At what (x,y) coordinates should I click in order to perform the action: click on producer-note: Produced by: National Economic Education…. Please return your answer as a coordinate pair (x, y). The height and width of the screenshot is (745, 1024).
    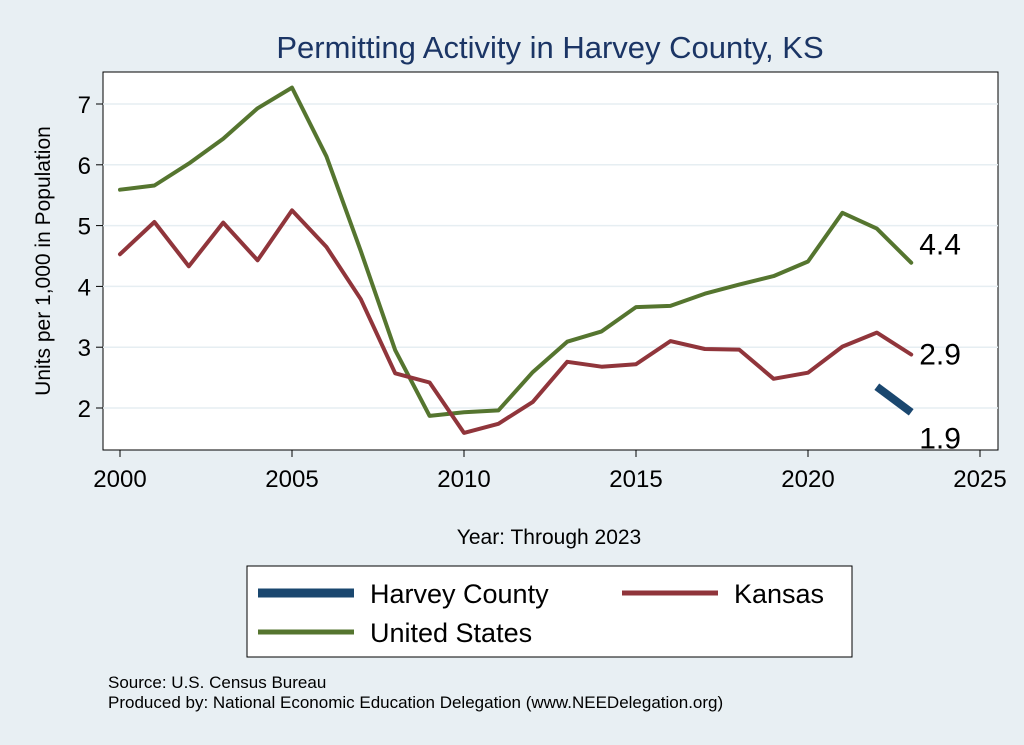
    Looking at the image, I should click on (415, 702).